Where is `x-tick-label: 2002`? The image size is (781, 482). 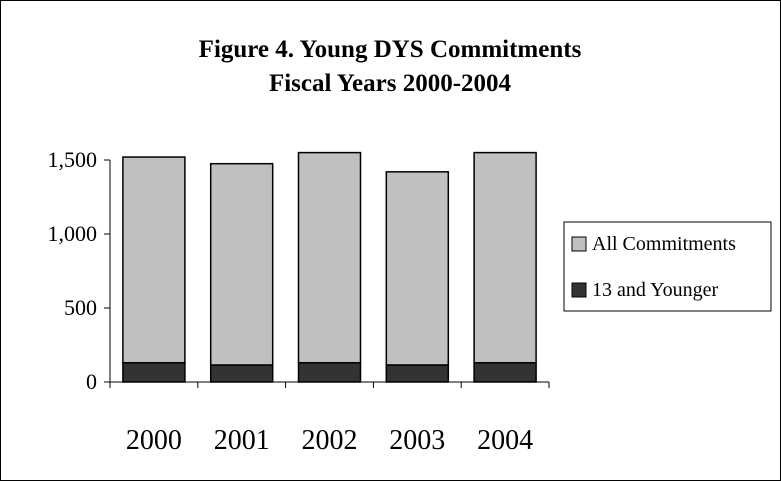
x-tick-label: 2002 is located at coordinates (330, 440).